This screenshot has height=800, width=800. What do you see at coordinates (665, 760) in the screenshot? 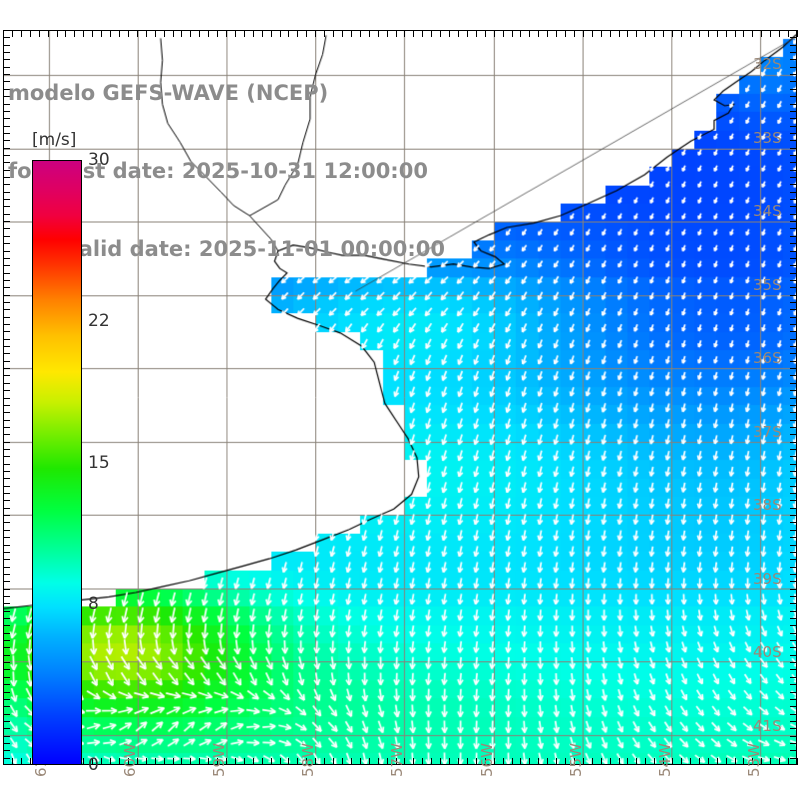
I see `lon-label-54W: 54W` at bounding box center [665, 760].